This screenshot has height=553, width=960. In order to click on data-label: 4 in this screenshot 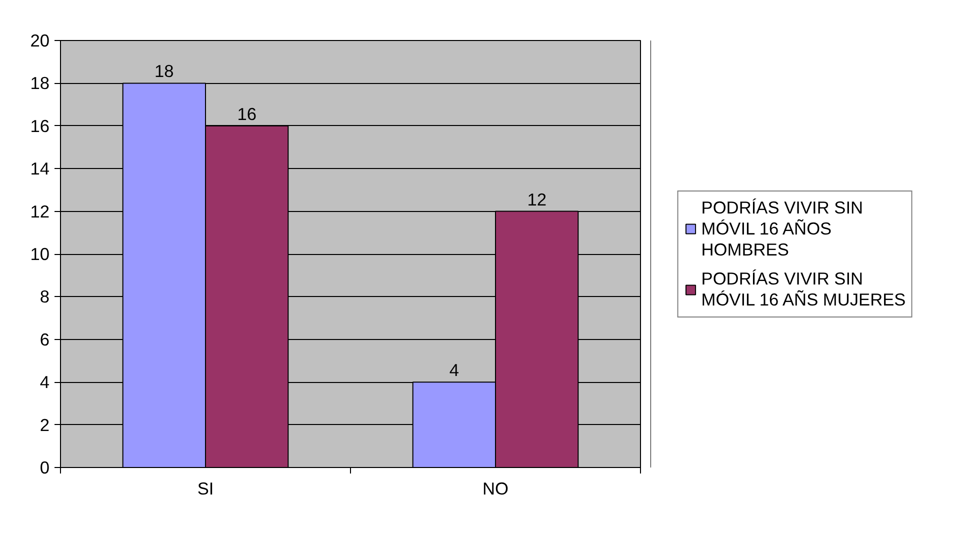, I will do `click(454, 370)`.